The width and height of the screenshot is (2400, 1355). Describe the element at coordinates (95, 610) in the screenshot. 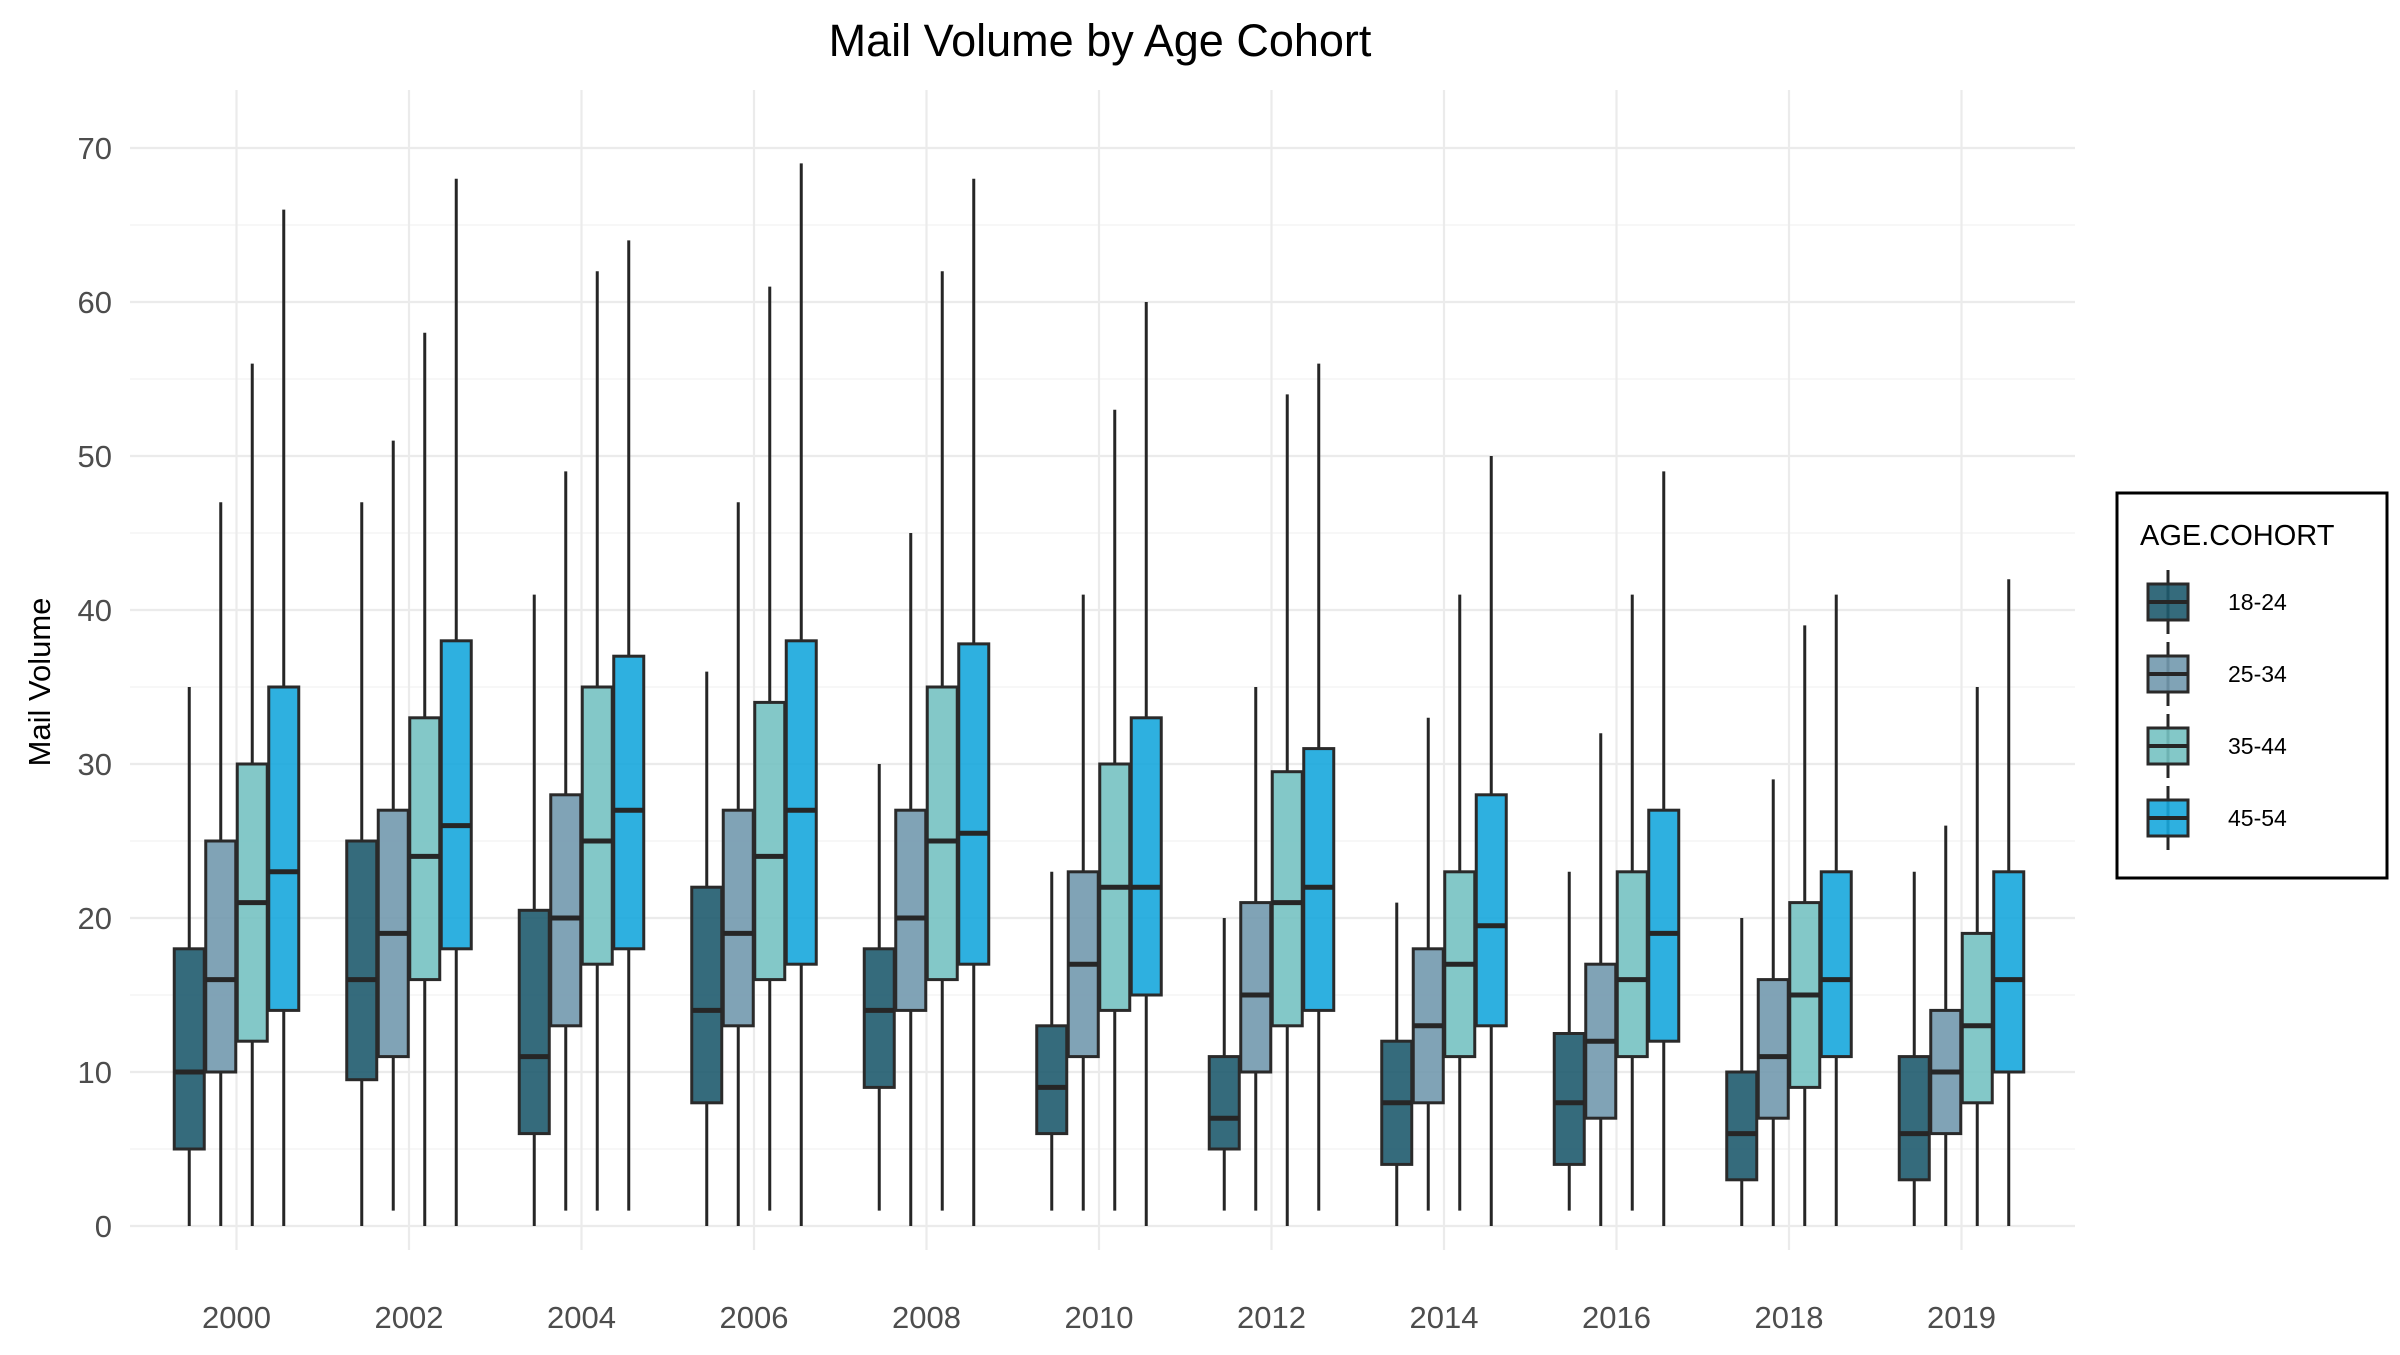

I see `y-tick-label: 40` at that location.